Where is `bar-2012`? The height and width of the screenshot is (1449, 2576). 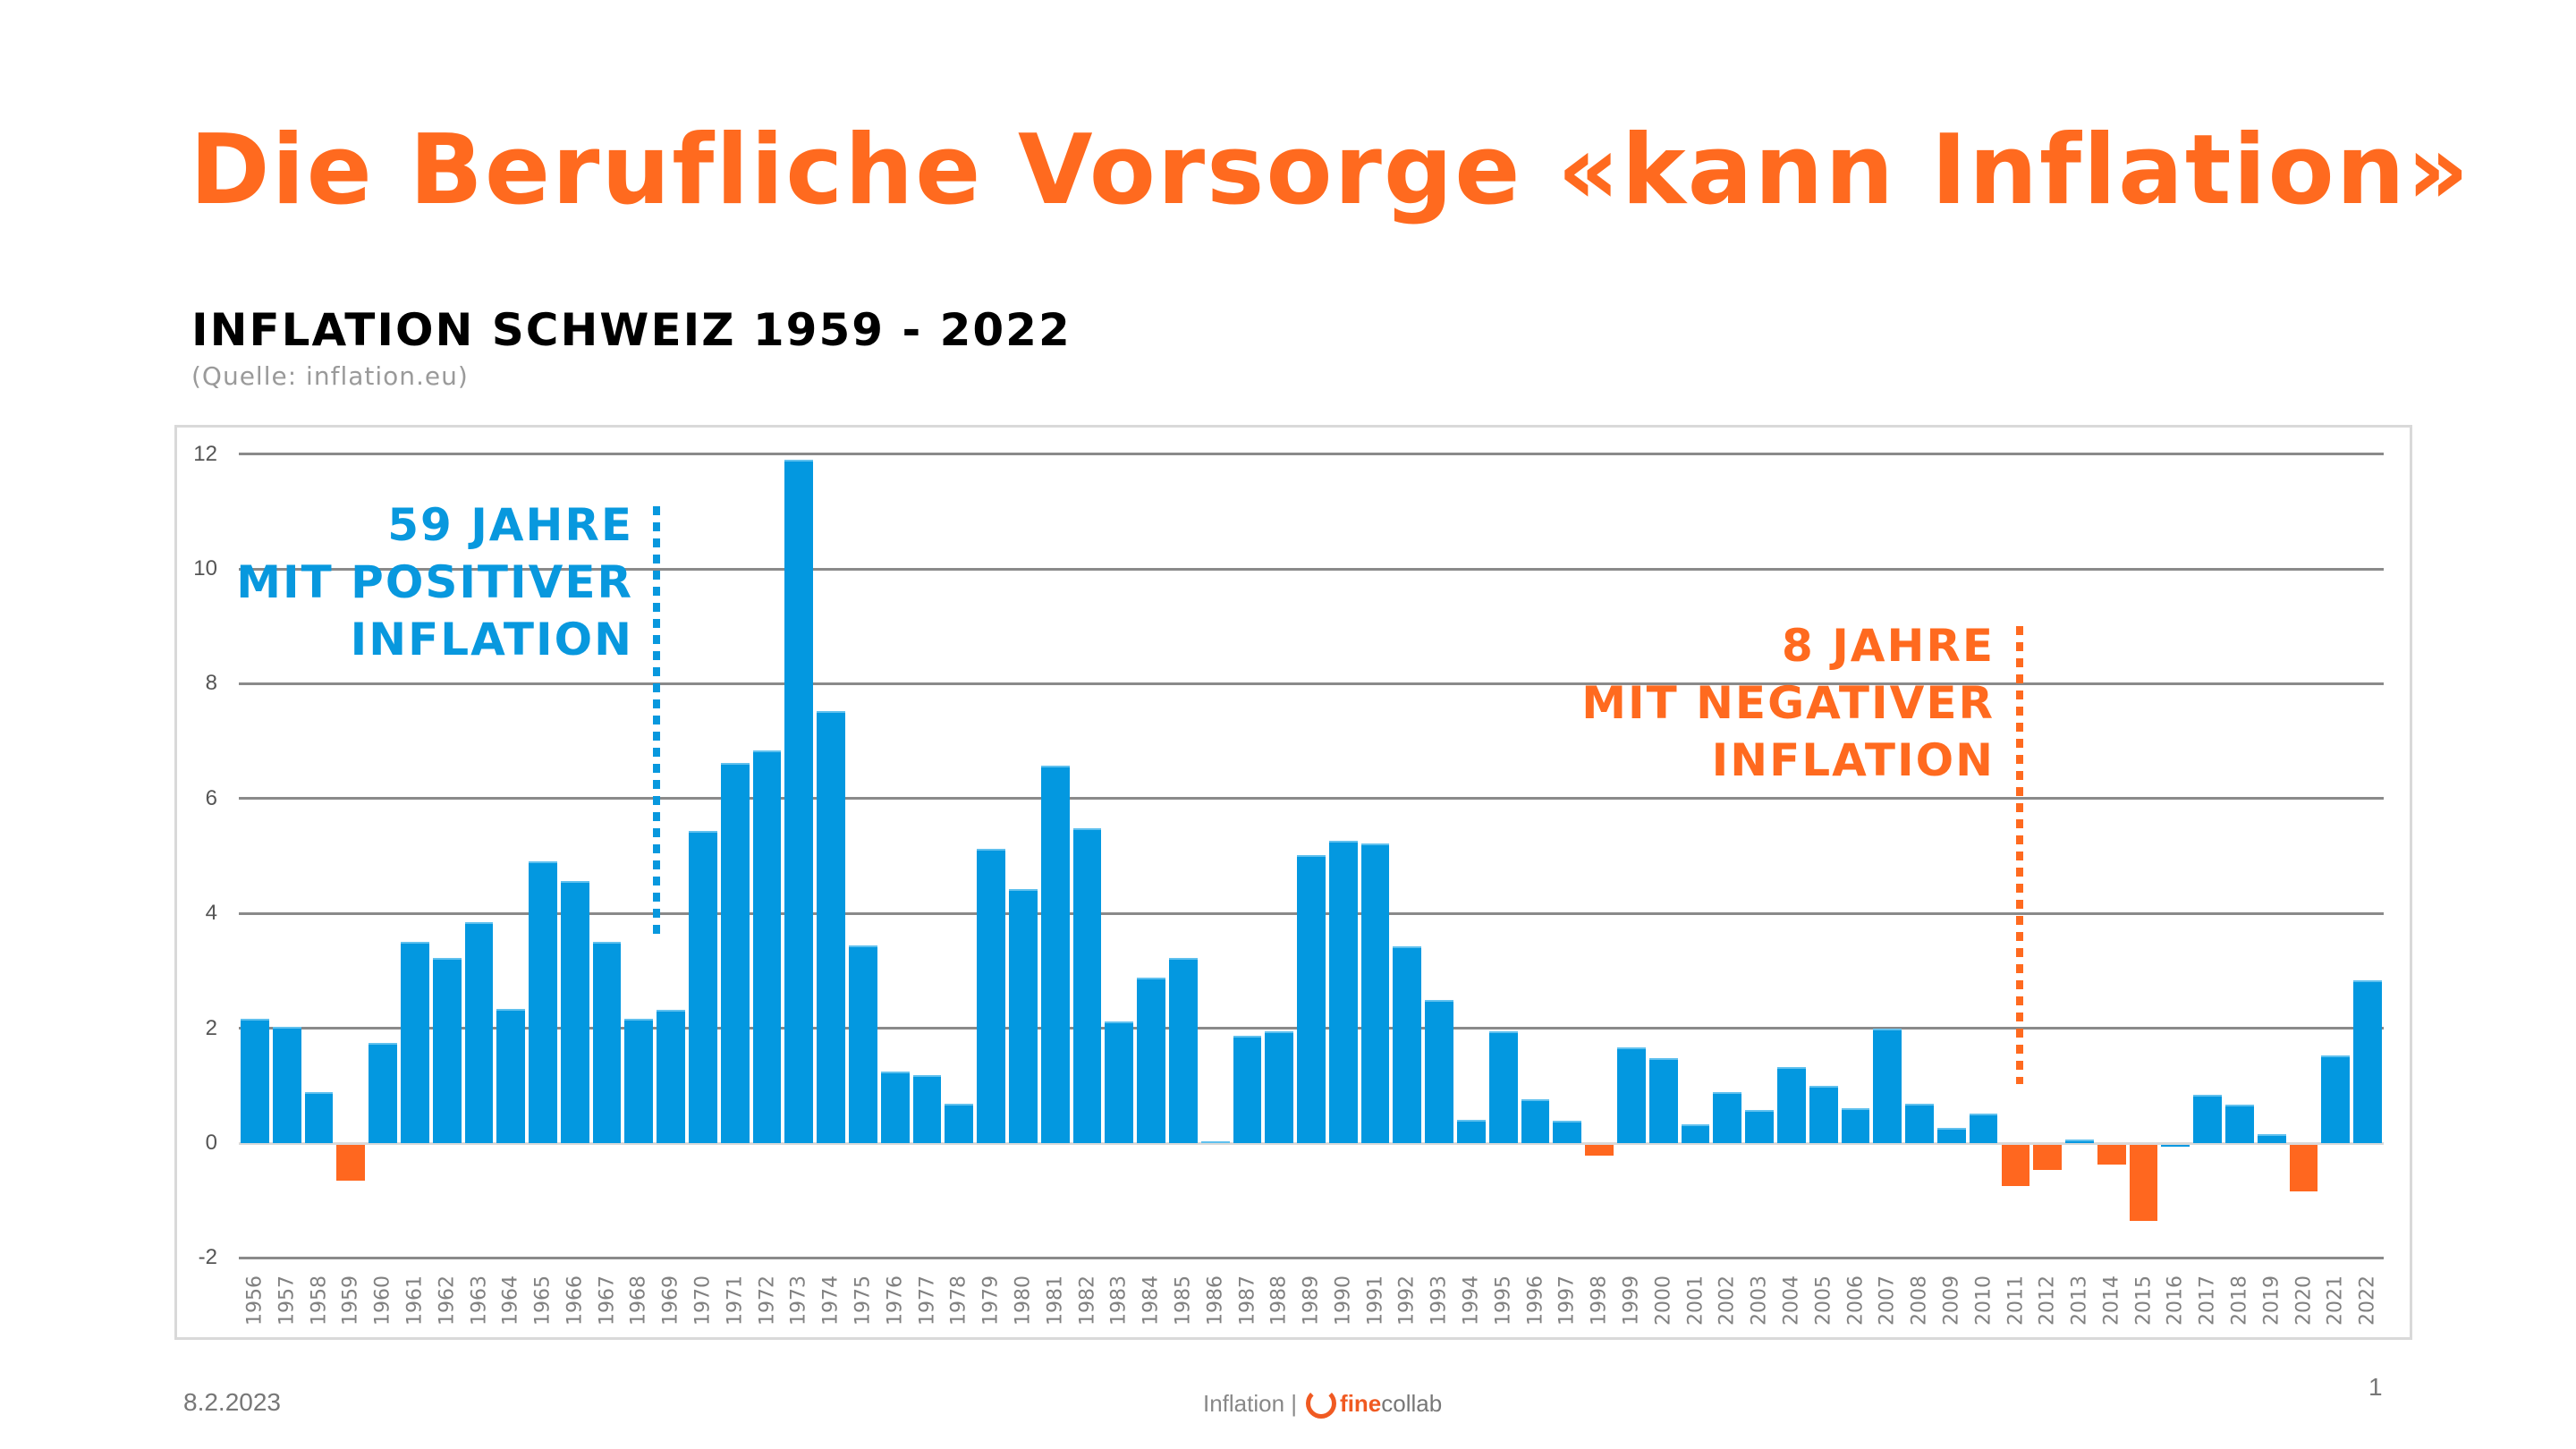 bar-2012 is located at coordinates (2048, 1158).